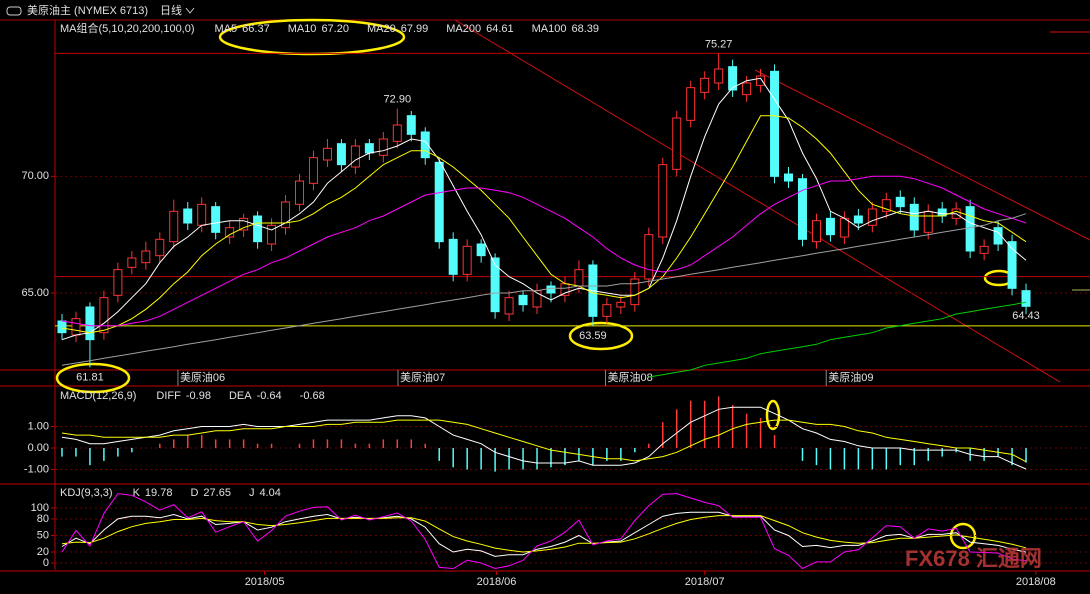  I want to click on price-annotation: 61.81, so click(90, 377).